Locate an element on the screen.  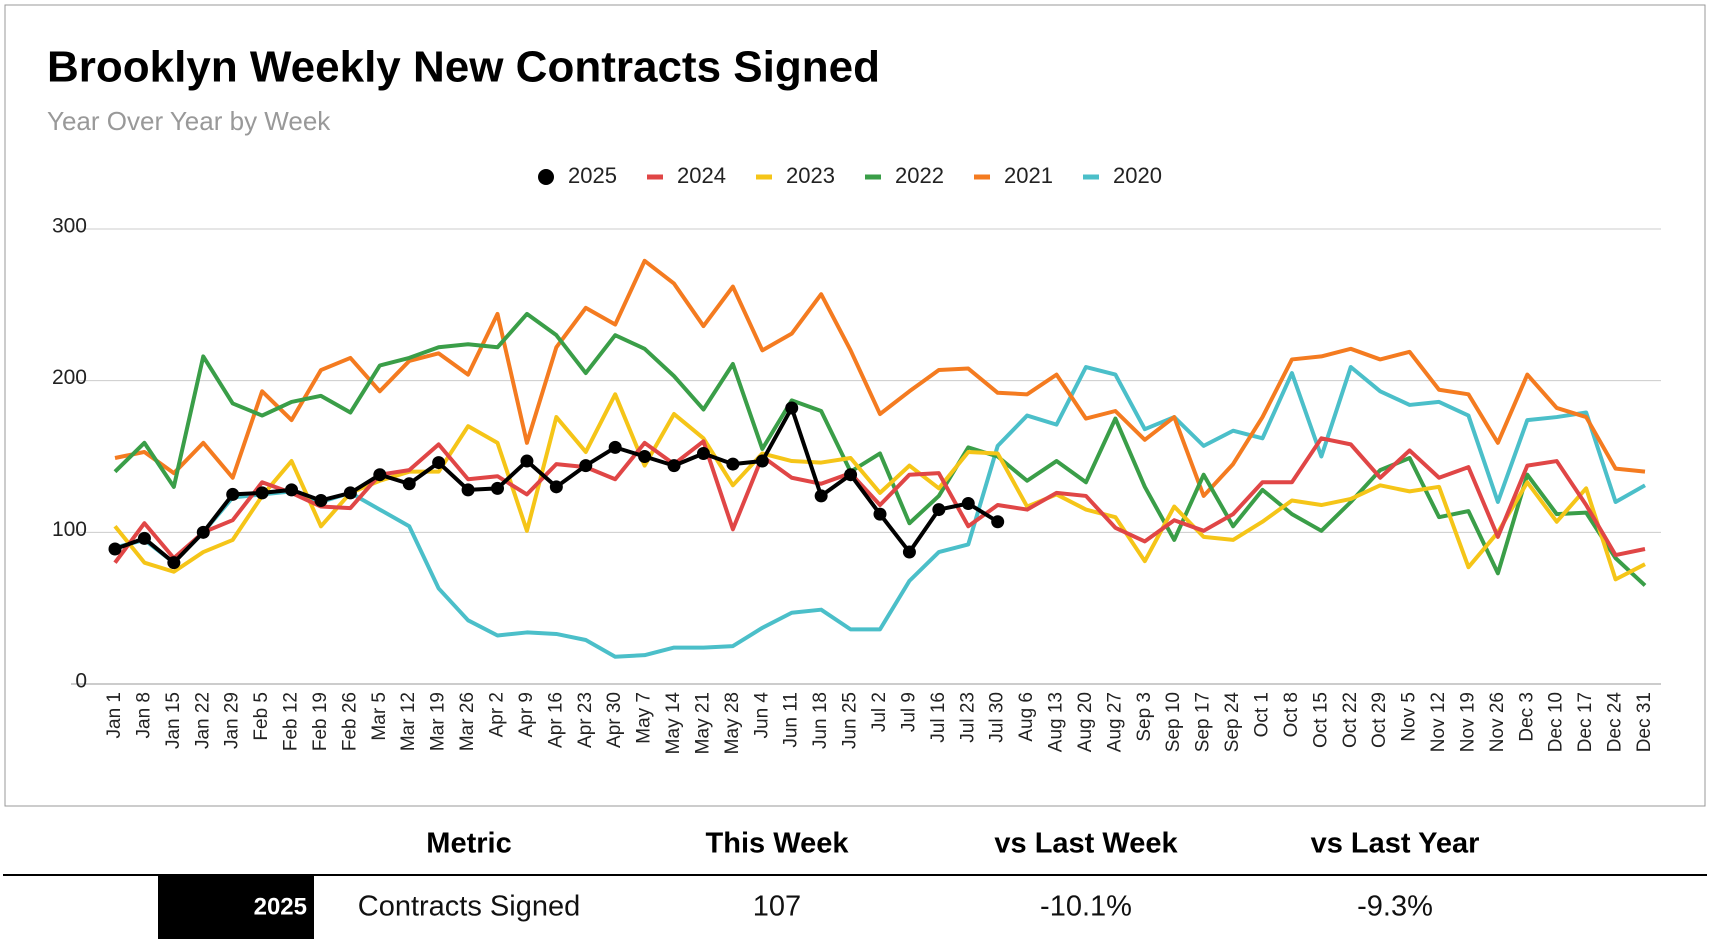
x-tick-label: Jul 23 is located at coordinates (967, 717).